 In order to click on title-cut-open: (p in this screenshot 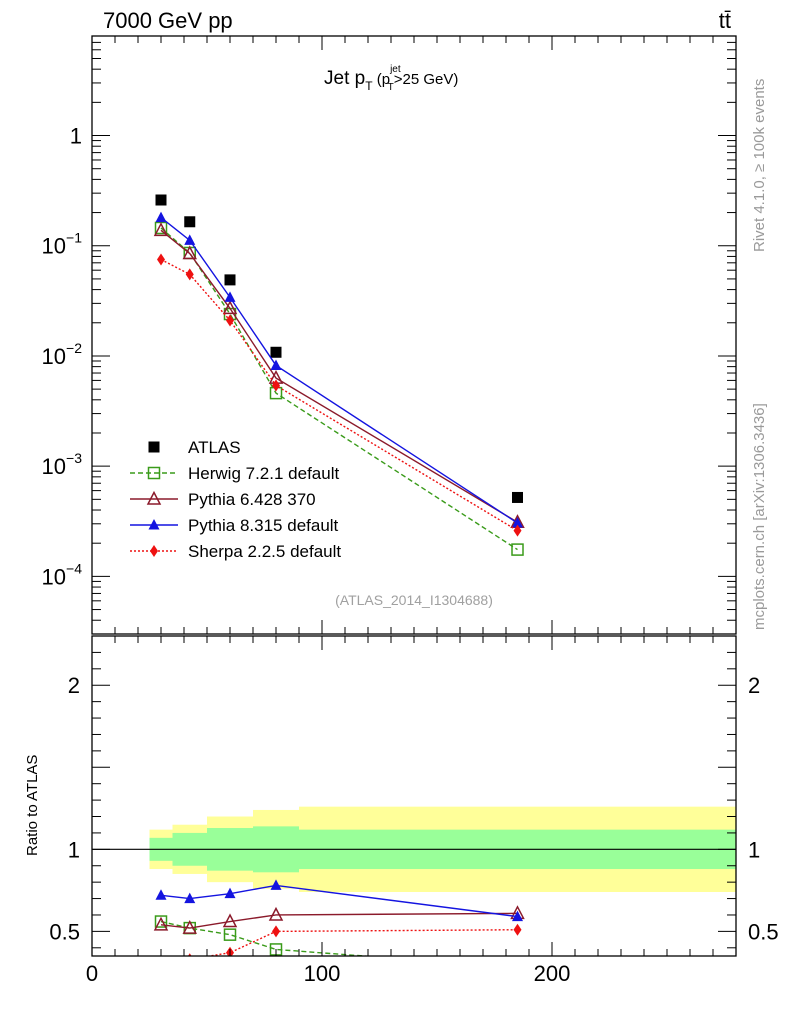, I will do `click(382, 79)`.